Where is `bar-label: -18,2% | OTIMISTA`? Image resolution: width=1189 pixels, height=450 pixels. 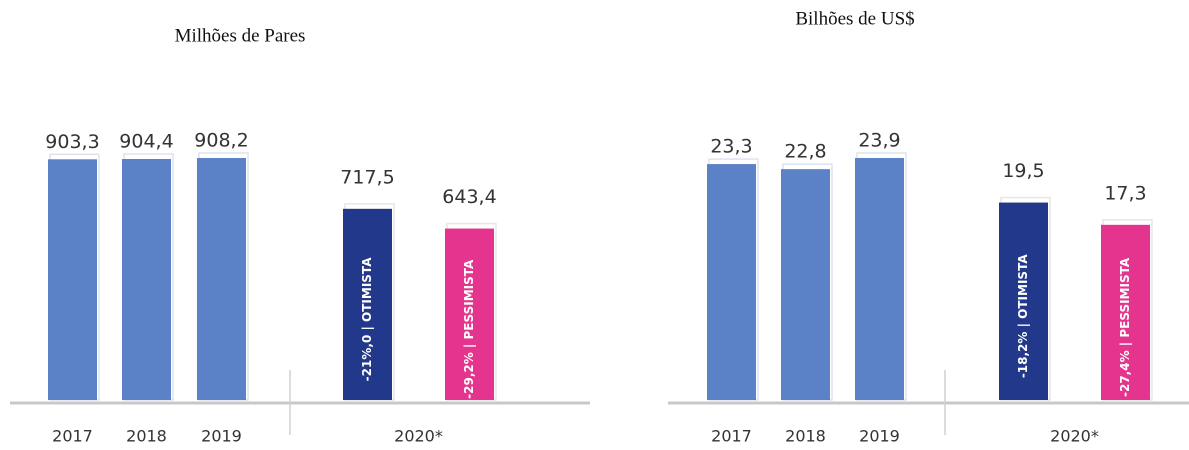 bar-label: -18,2% | OTIMISTA is located at coordinates (1023, 316).